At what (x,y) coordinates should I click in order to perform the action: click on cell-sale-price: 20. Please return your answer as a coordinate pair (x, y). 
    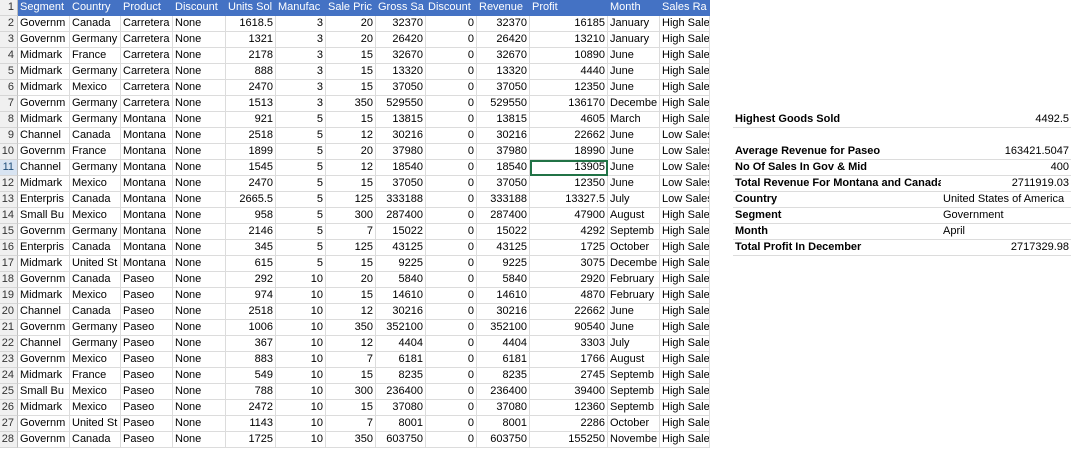
    Looking at the image, I should click on (351, 280).